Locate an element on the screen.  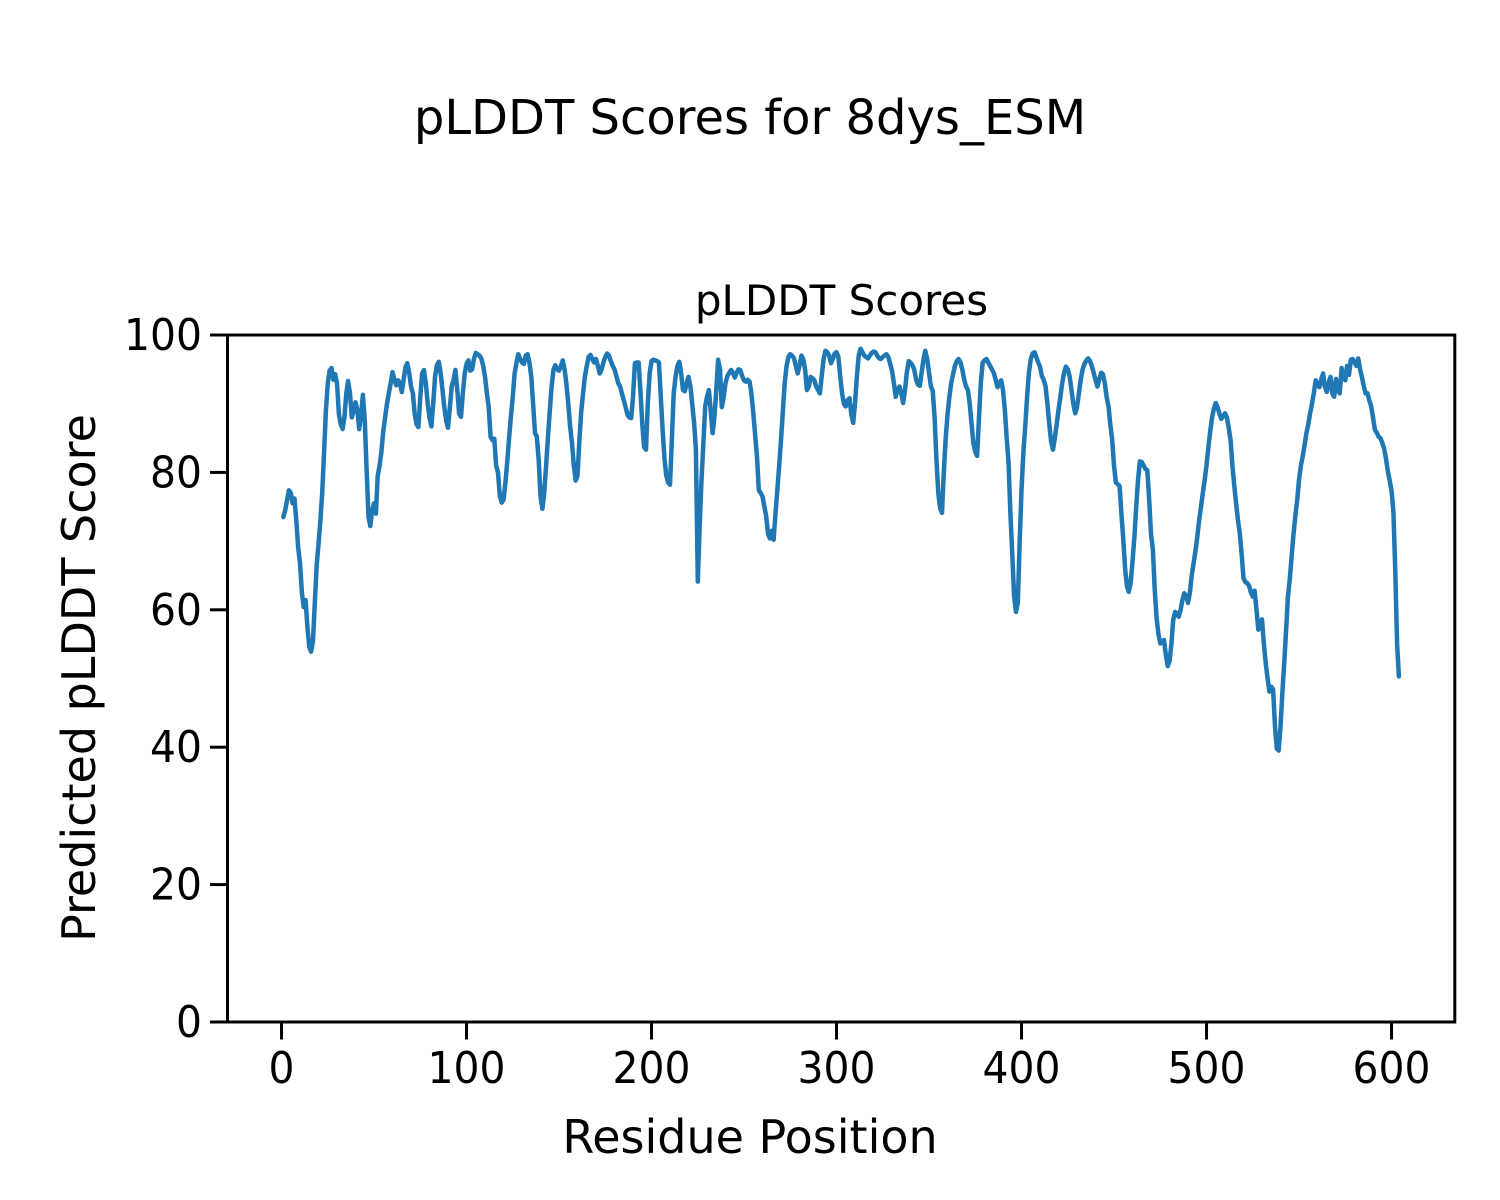
x-tick-label: 500 is located at coordinates (1207, 1068).